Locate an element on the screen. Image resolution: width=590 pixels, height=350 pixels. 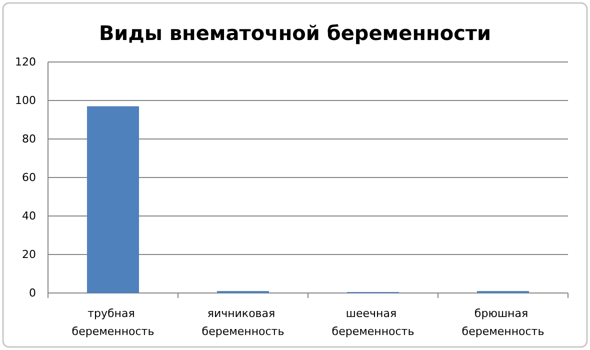
x-tick-label: шеечная беременность is located at coordinates (373, 322).